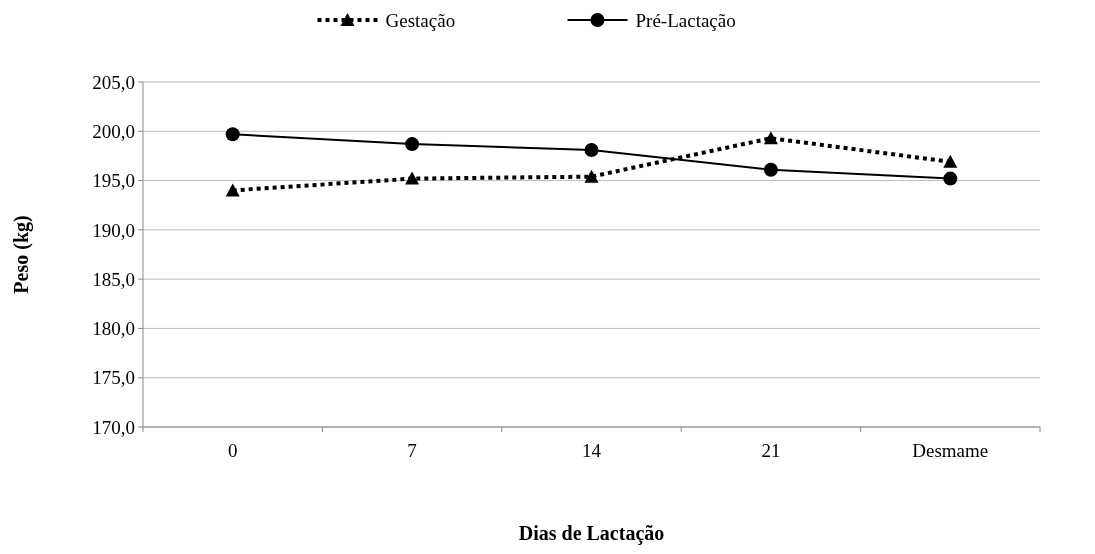  Describe the element at coordinates (113, 427) in the screenshot. I see `y-tick-label: 170,0` at that location.